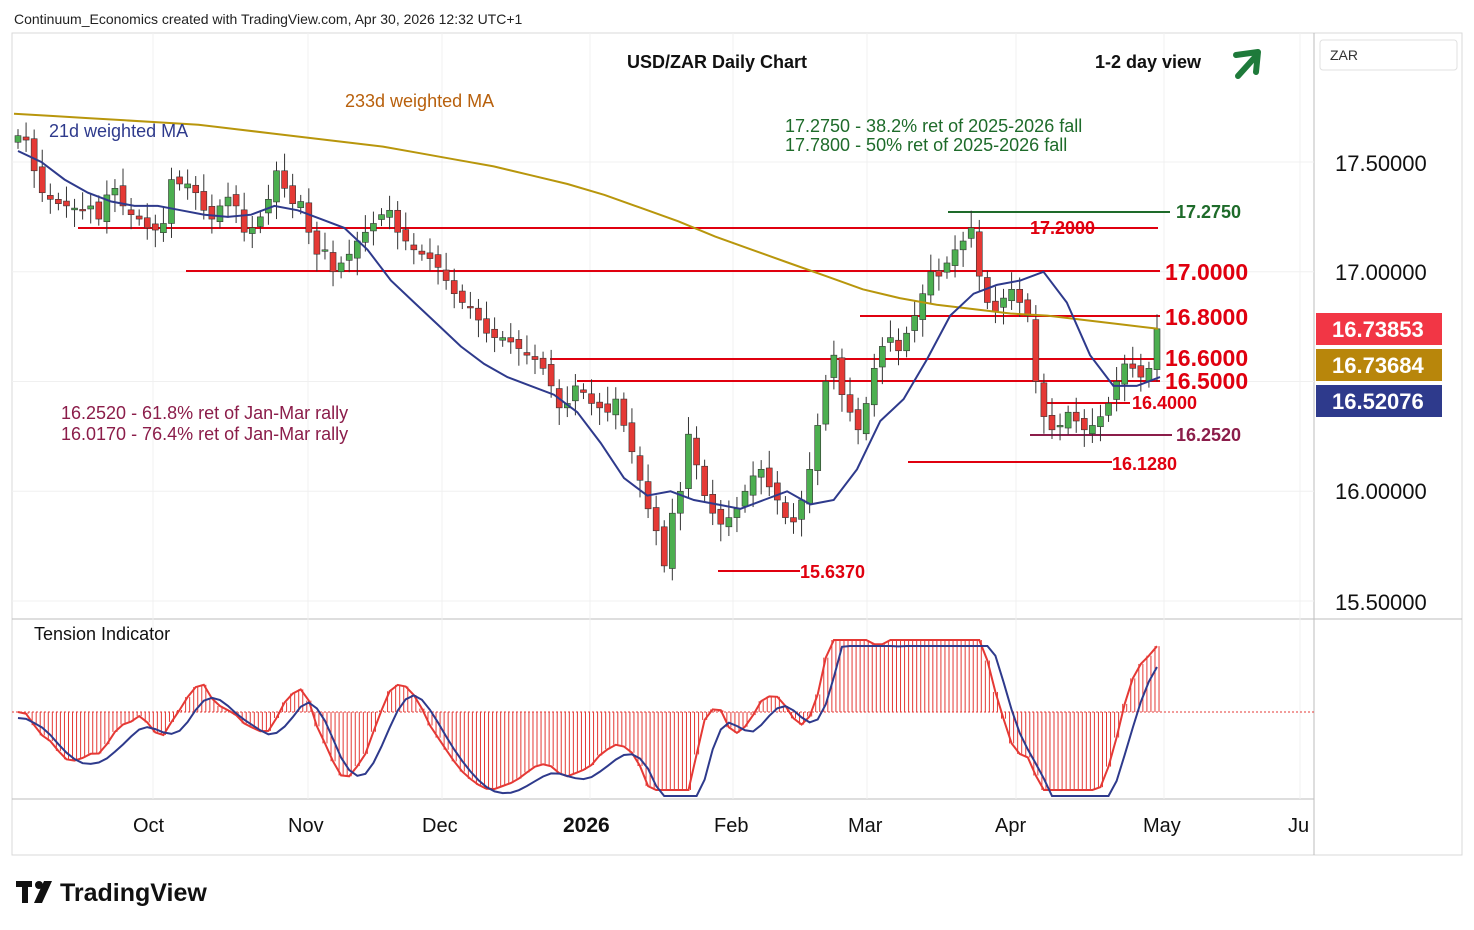  Describe the element at coordinates (1206, 381) in the screenshot. I see `level-label-16-5000: 16.5000` at that location.